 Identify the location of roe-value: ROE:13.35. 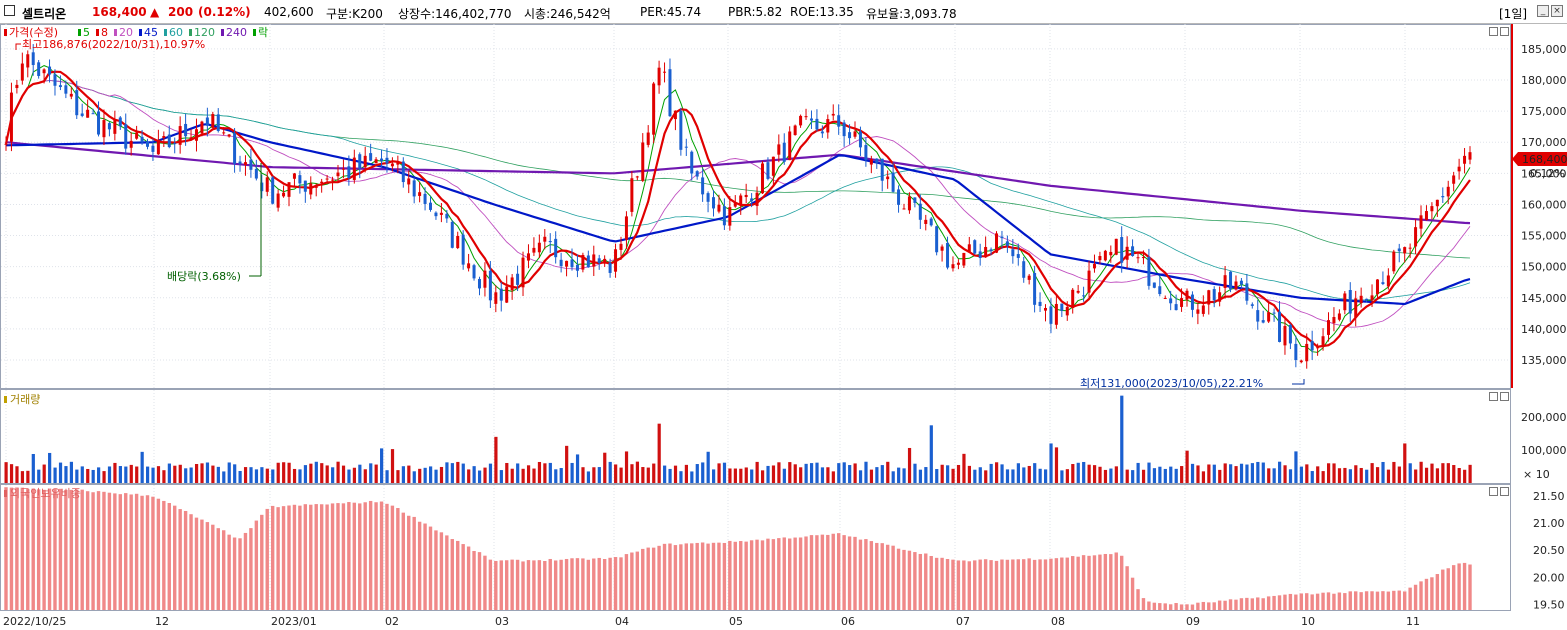
(822, 12).